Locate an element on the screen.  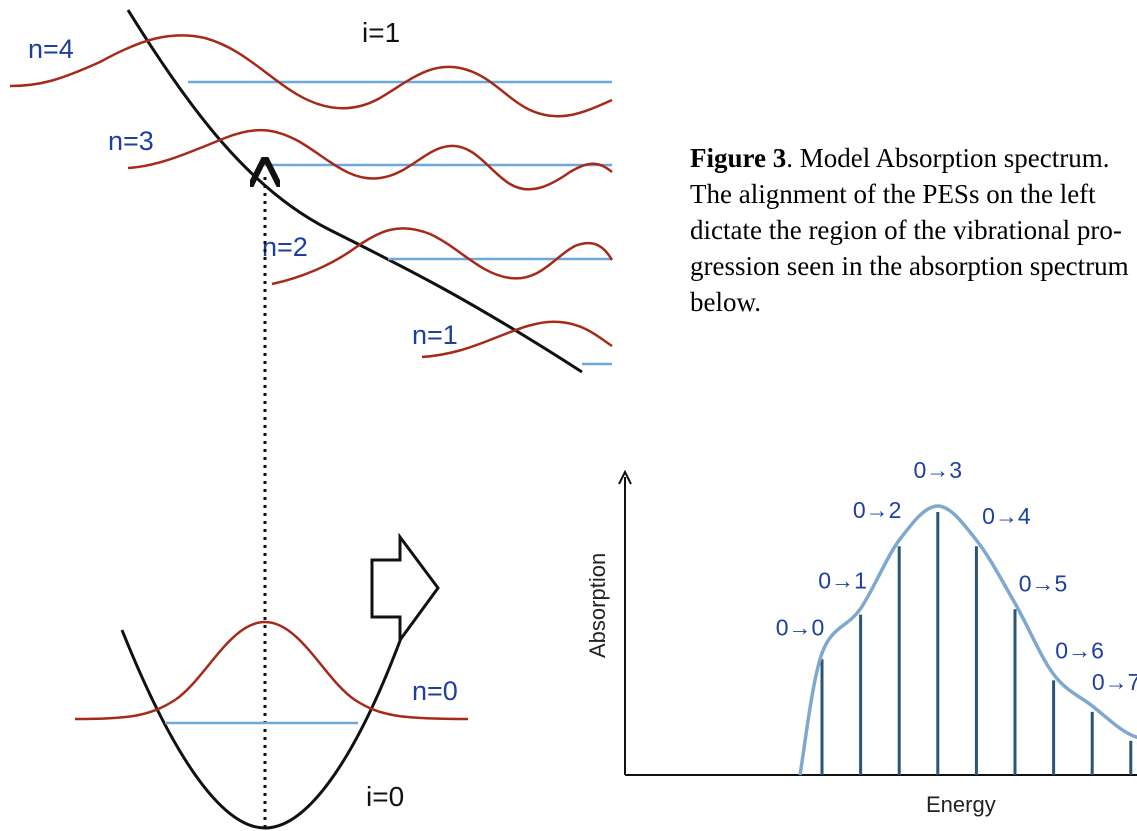
spectrum-peak-label: 0→0 is located at coordinates (800, 627).